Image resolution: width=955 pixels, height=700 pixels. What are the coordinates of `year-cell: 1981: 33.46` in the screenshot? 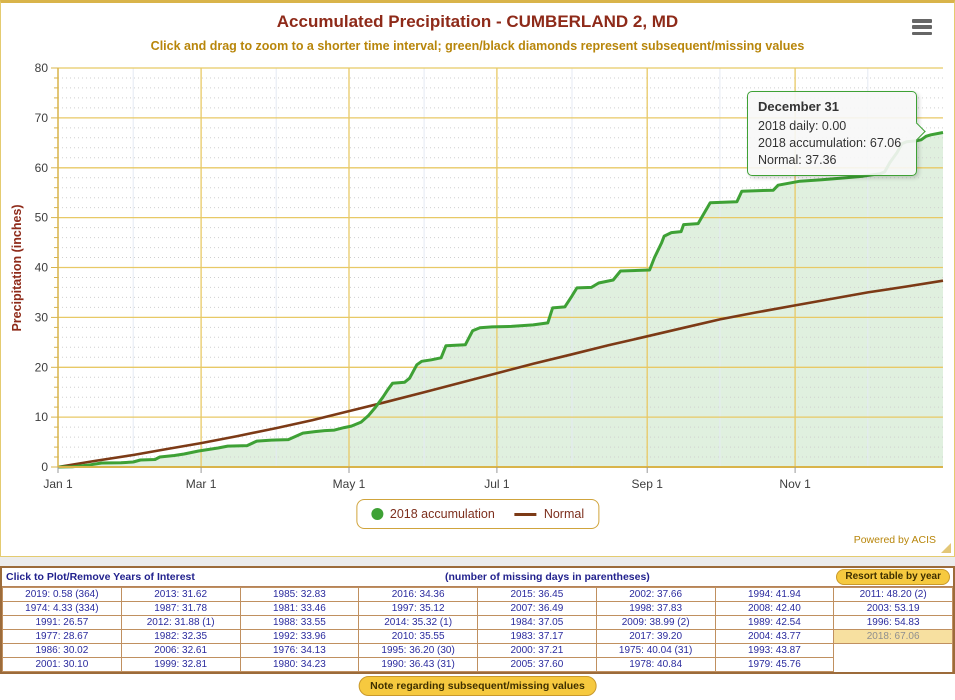 It's located at (299, 608).